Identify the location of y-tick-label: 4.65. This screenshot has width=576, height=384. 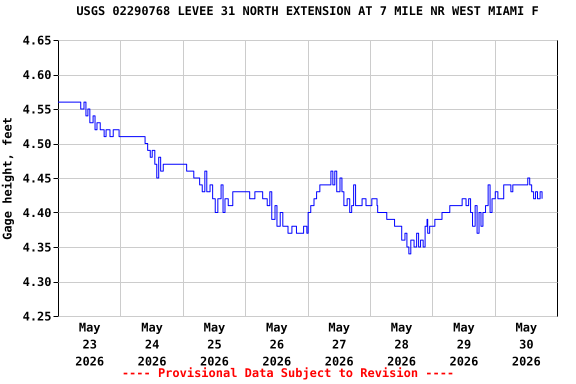
(37, 41).